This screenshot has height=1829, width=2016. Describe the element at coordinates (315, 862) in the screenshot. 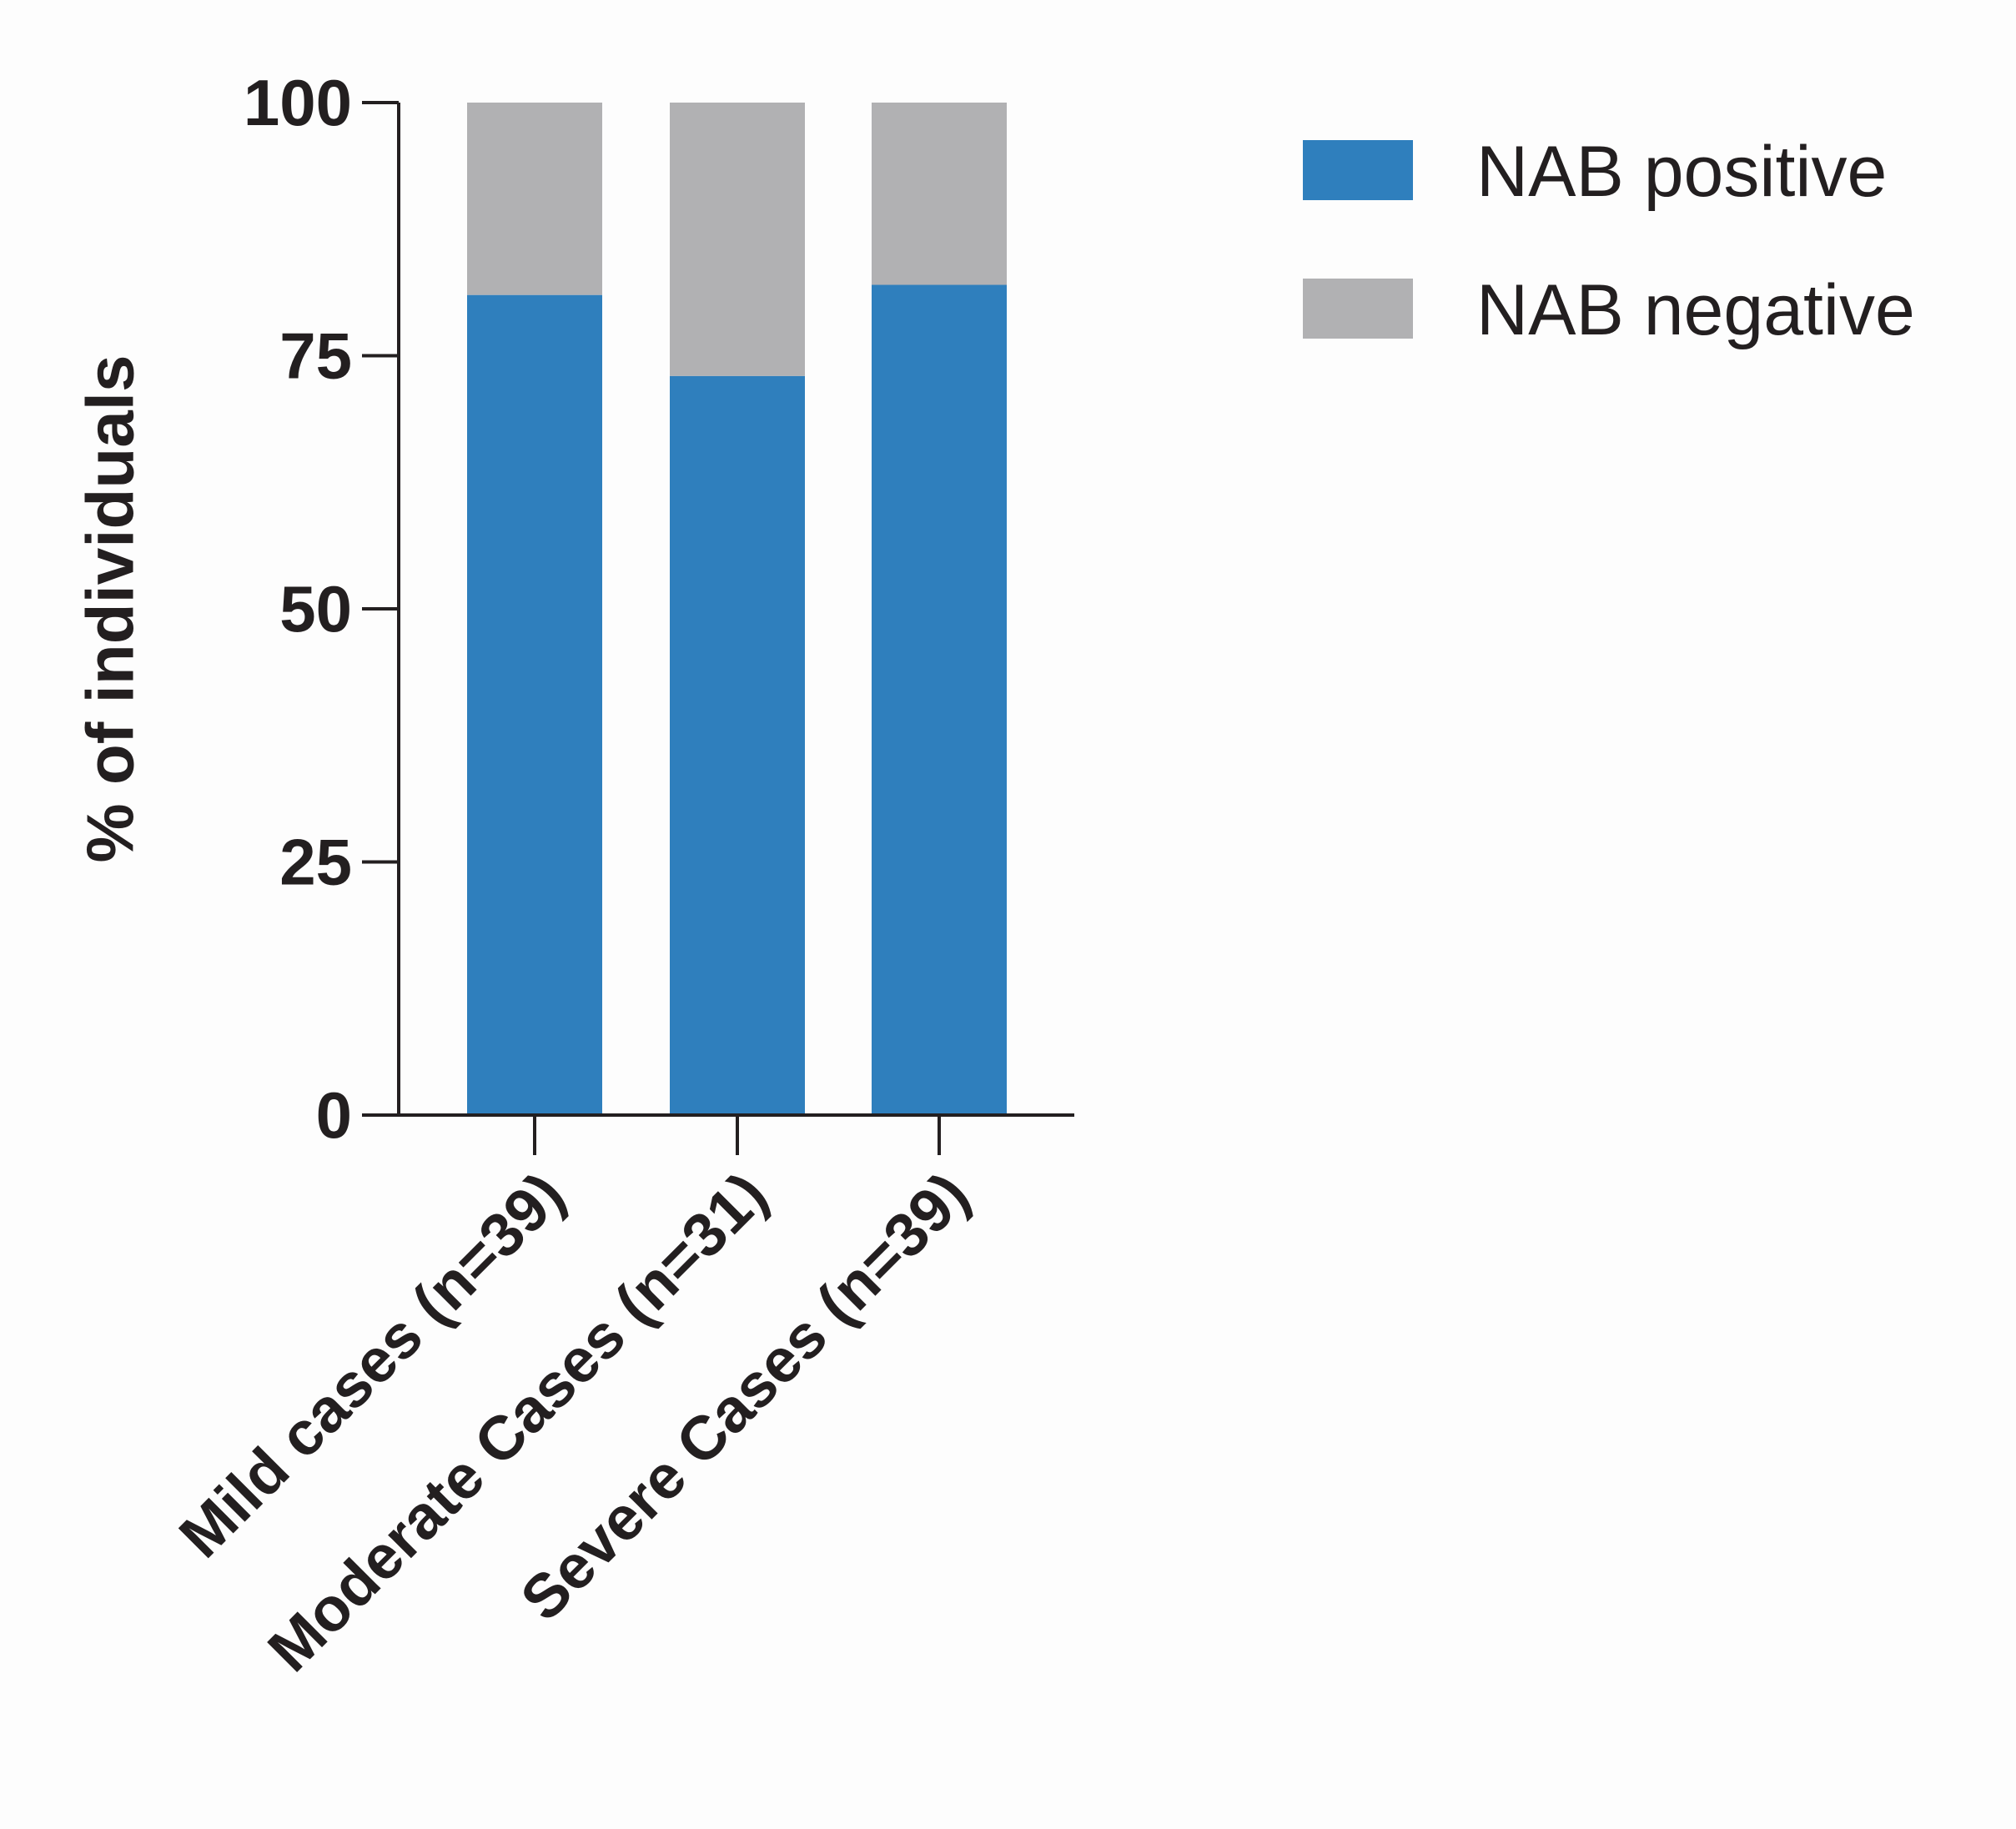

I see `y-tick-label-25: 25` at that location.